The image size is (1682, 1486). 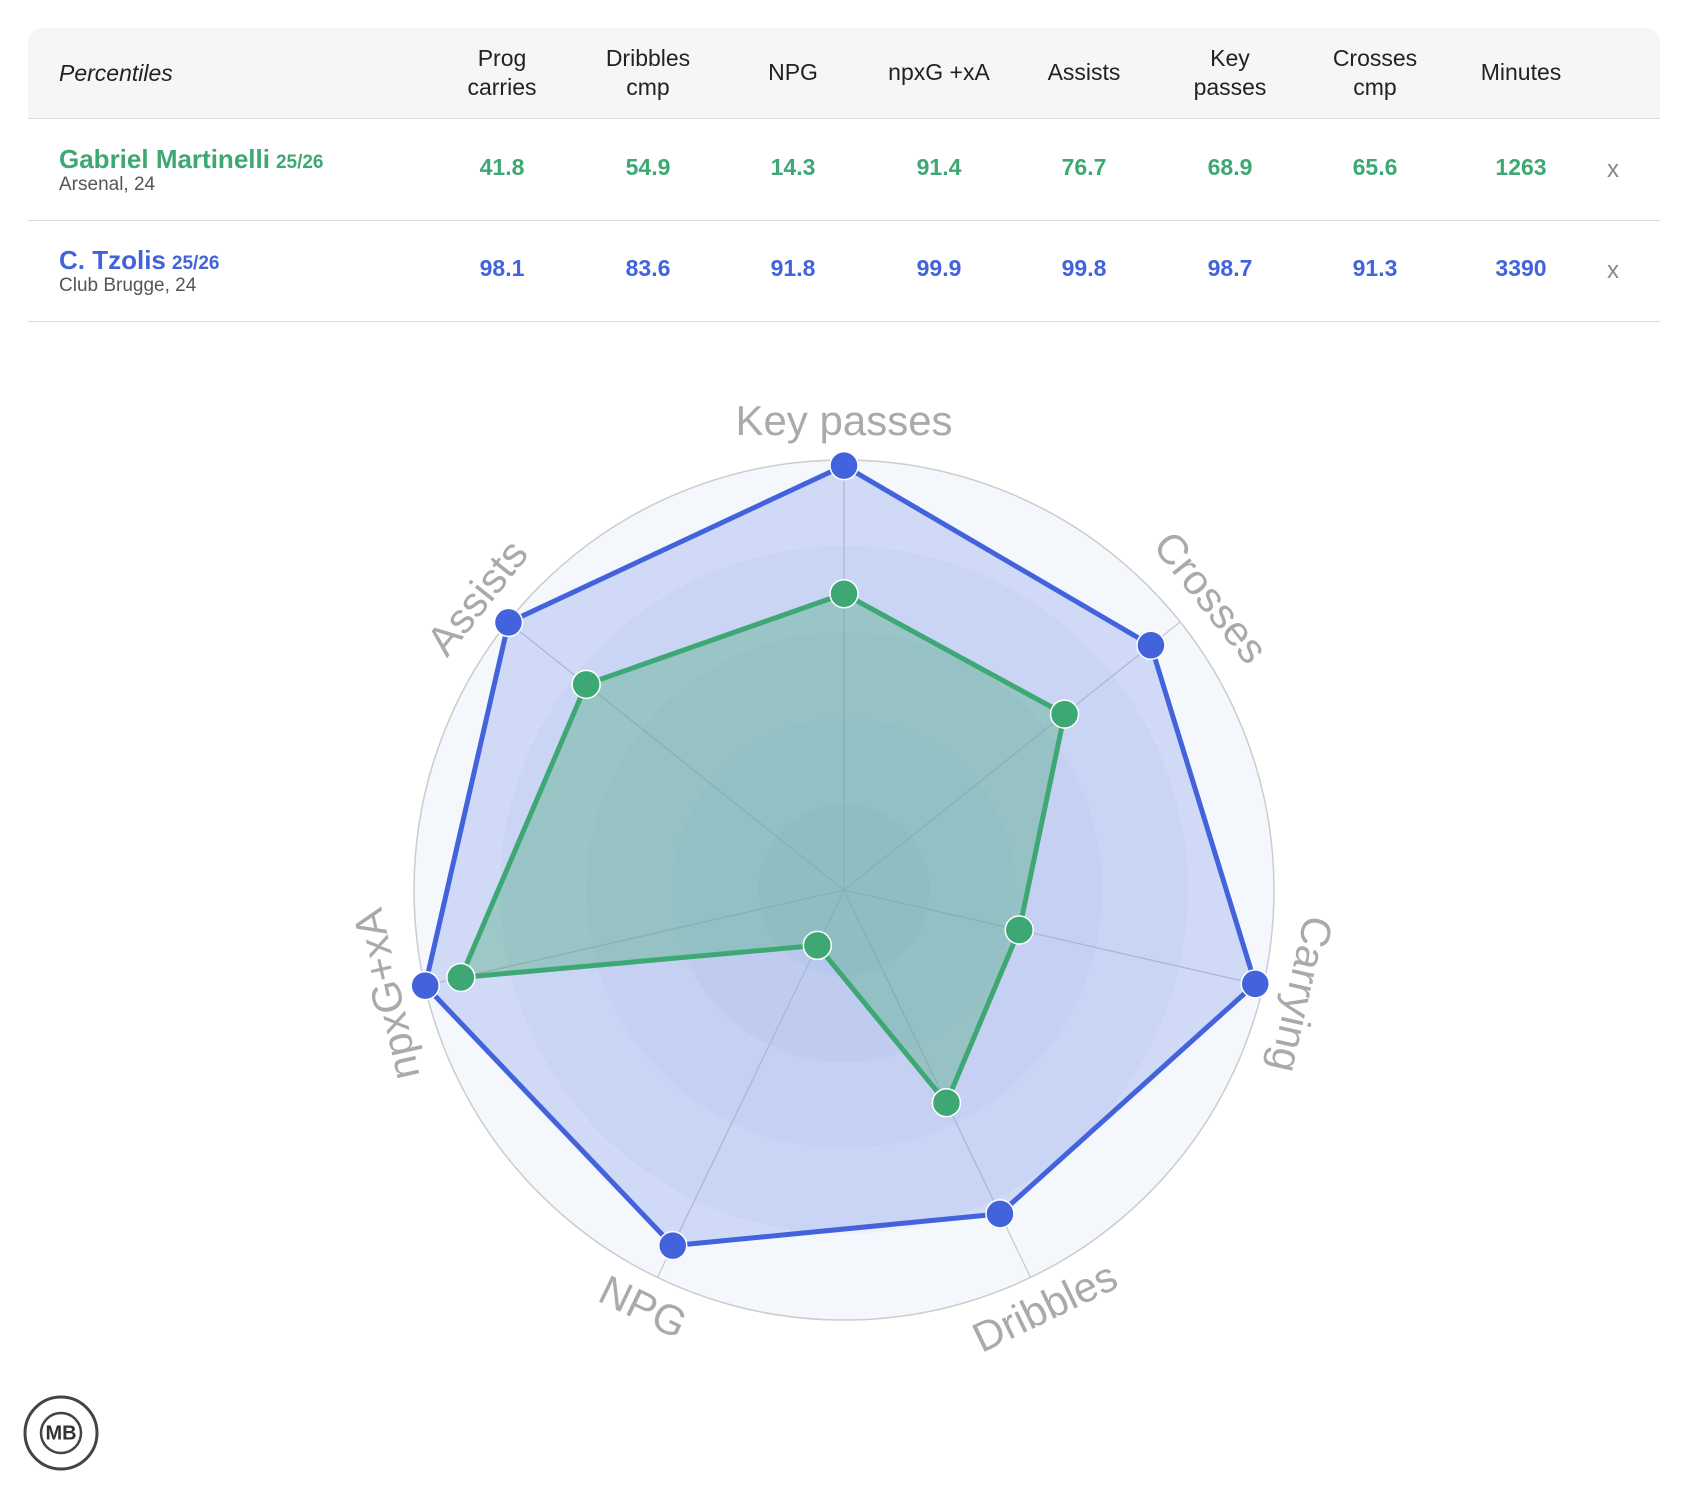 What do you see at coordinates (844, 73) in the screenshot?
I see `table-header` at bounding box center [844, 73].